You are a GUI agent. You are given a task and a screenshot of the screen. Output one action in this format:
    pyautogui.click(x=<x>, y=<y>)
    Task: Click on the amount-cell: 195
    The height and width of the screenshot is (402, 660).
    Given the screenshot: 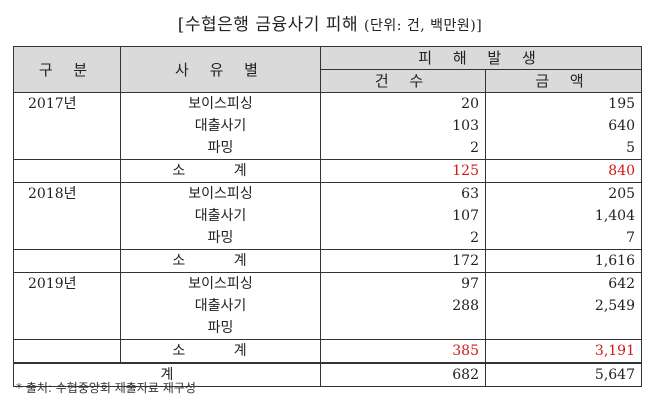 What is the action you would take?
    pyautogui.click(x=563, y=103)
    